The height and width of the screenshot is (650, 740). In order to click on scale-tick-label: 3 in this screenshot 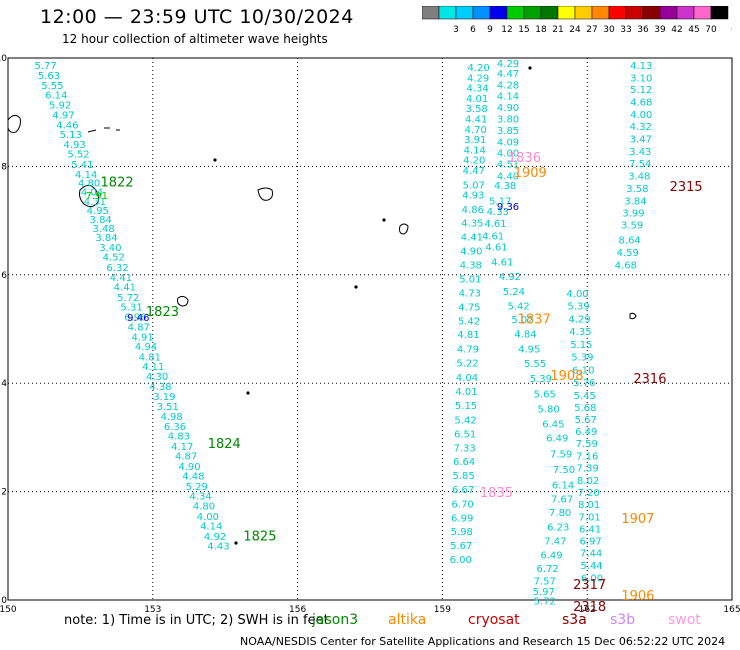, I will do `click(456, 30)`.